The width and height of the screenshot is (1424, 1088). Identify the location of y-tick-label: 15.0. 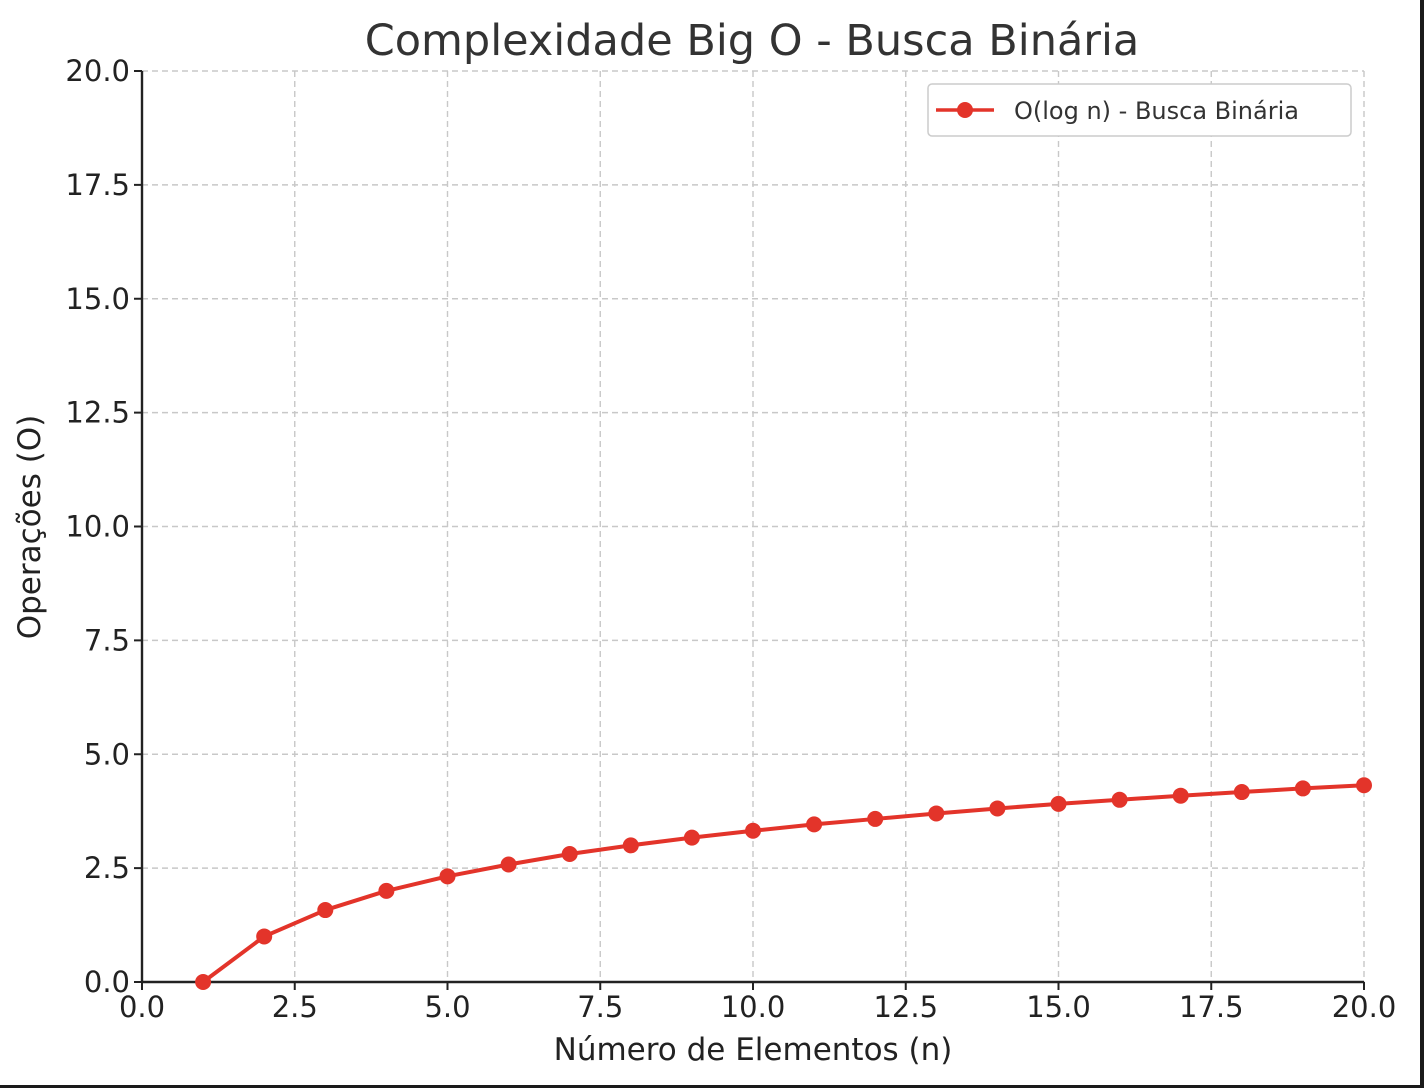
(97, 299).